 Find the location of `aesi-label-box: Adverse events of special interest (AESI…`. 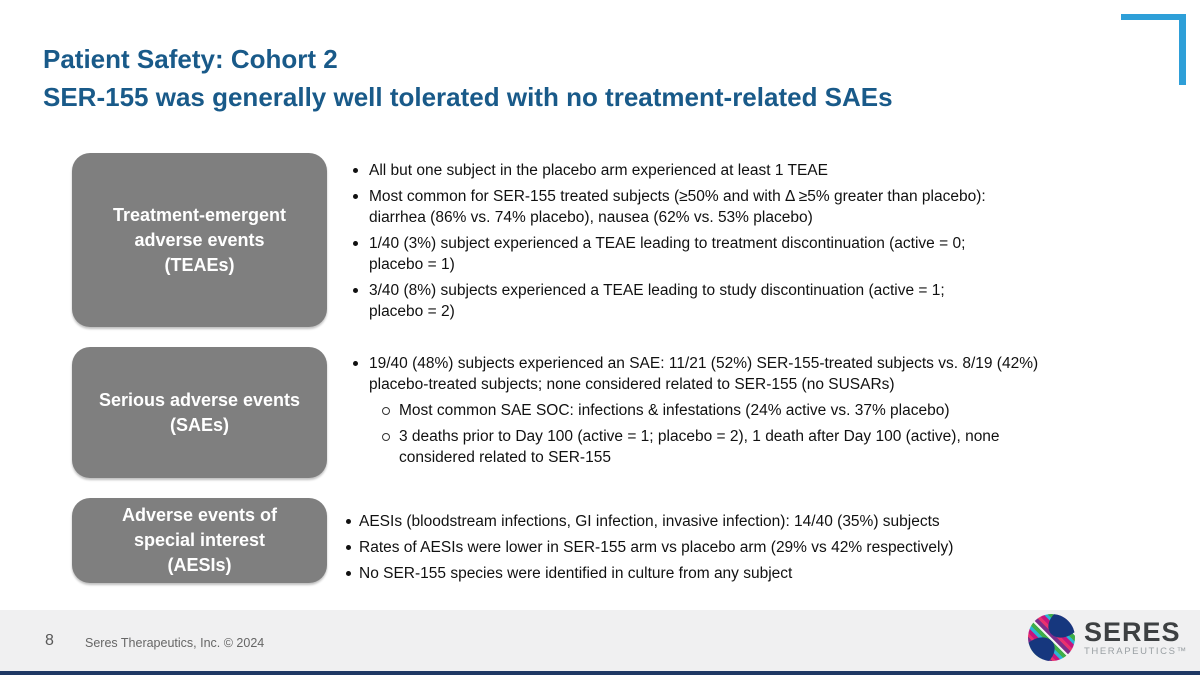

aesi-label-box: Adverse events of special interest (AESI… is located at coordinates (199, 540).